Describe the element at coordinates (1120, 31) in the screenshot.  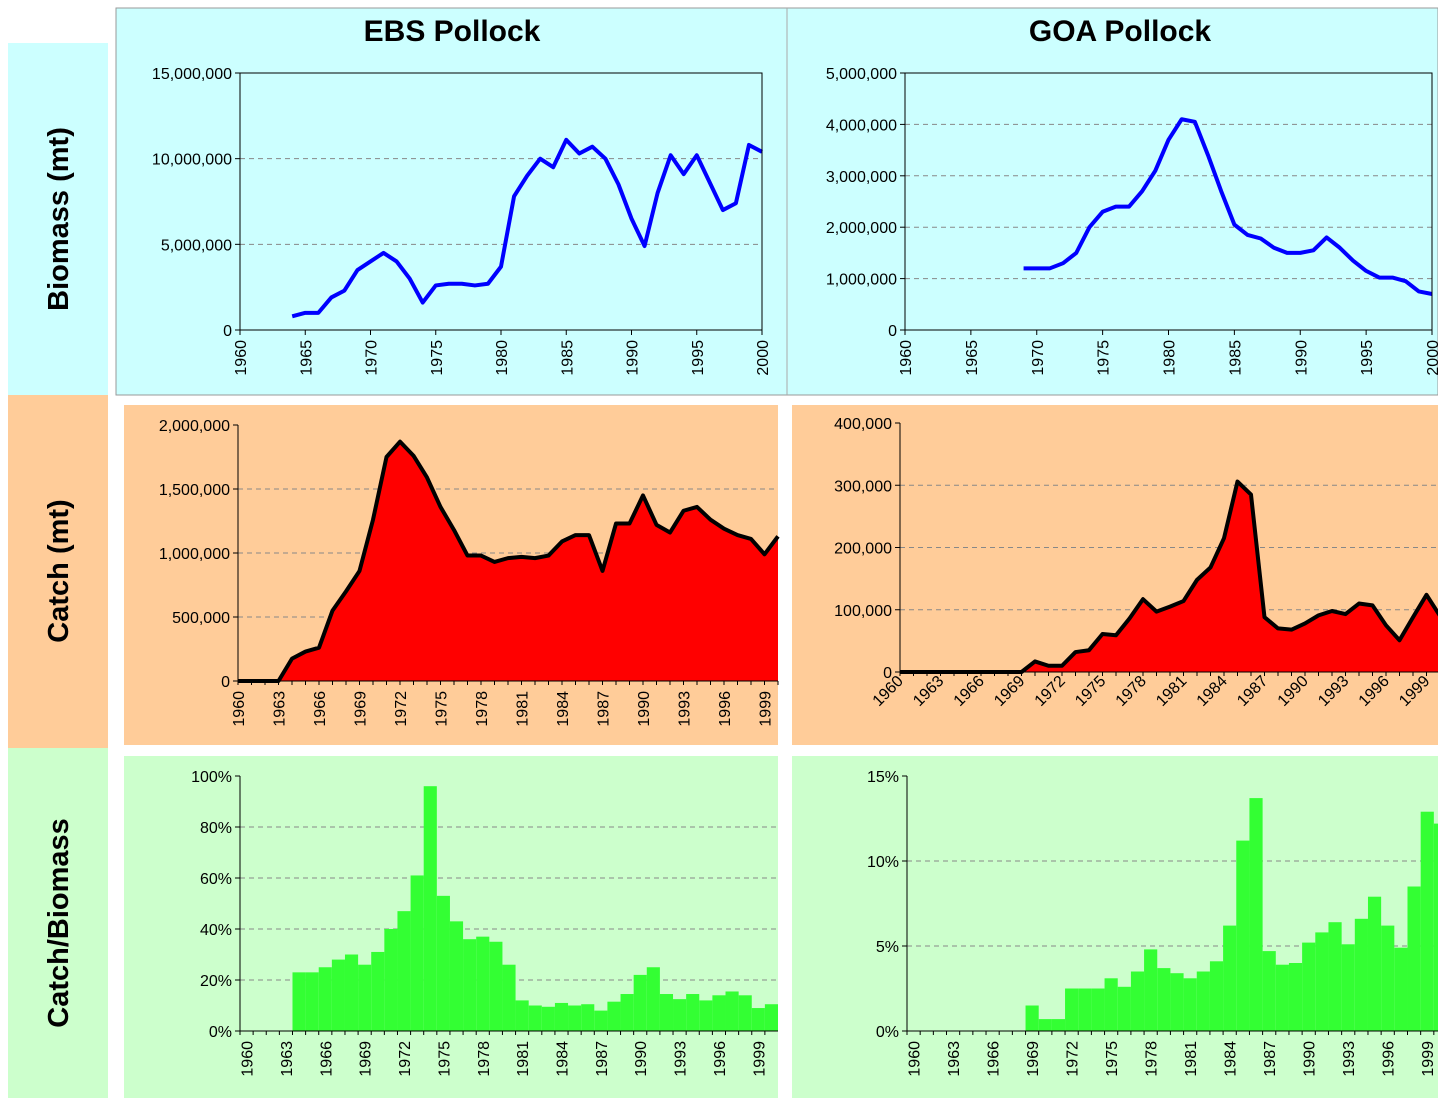
I see `column-title: GOA Pollock` at that location.